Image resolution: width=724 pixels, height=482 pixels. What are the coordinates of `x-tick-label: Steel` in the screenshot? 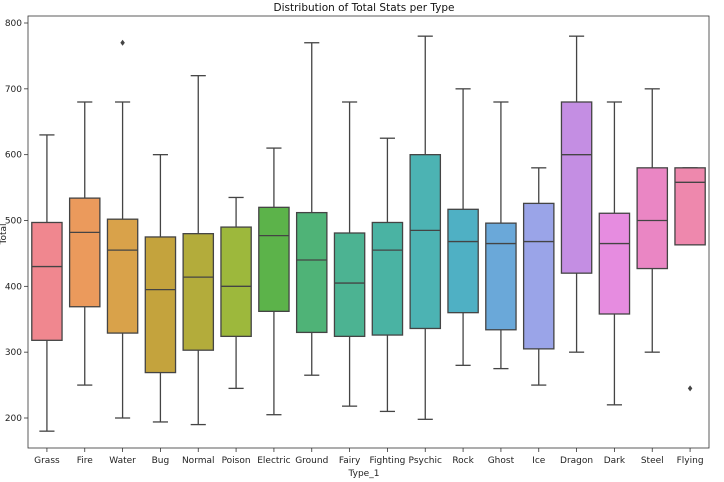 It's located at (652, 461).